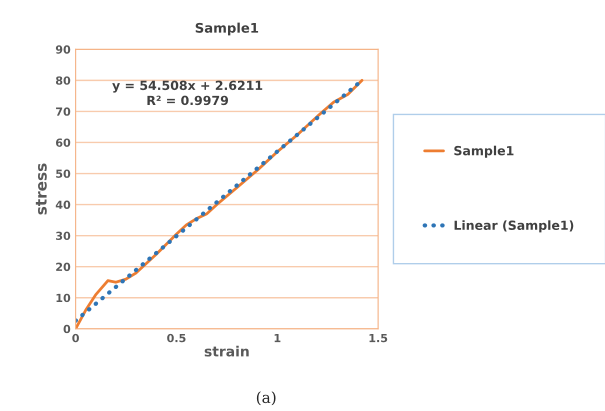 The image size is (605, 411). What do you see at coordinates (187, 93) in the screenshot?
I see `annotation: y = 54.508x + 2.6211 R² = 0.9979` at bounding box center [187, 93].